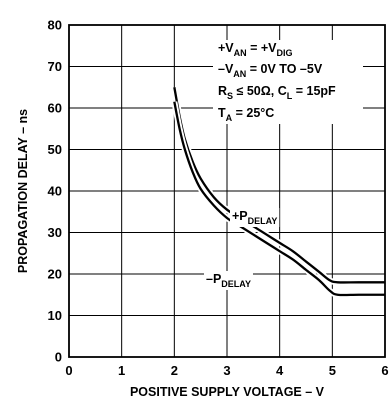 Image resolution: width=390 pixels, height=401 pixels. Describe the element at coordinates (280, 370) in the screenshot. I see `x-tick-label-4: 4` at that location.